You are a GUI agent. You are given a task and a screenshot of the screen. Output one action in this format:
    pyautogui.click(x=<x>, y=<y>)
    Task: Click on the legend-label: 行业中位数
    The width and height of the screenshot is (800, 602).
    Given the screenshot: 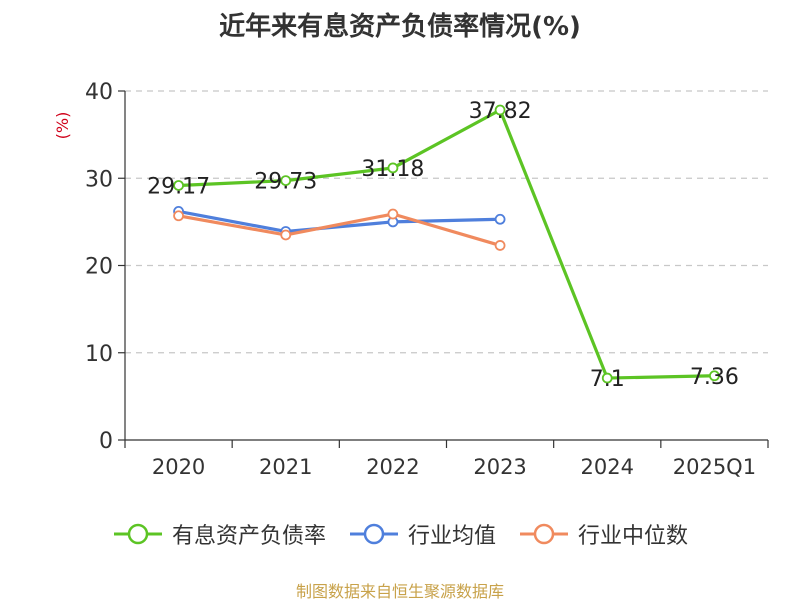 What is the action you would take?
    pyautogui.click(x=633, y=536)
    